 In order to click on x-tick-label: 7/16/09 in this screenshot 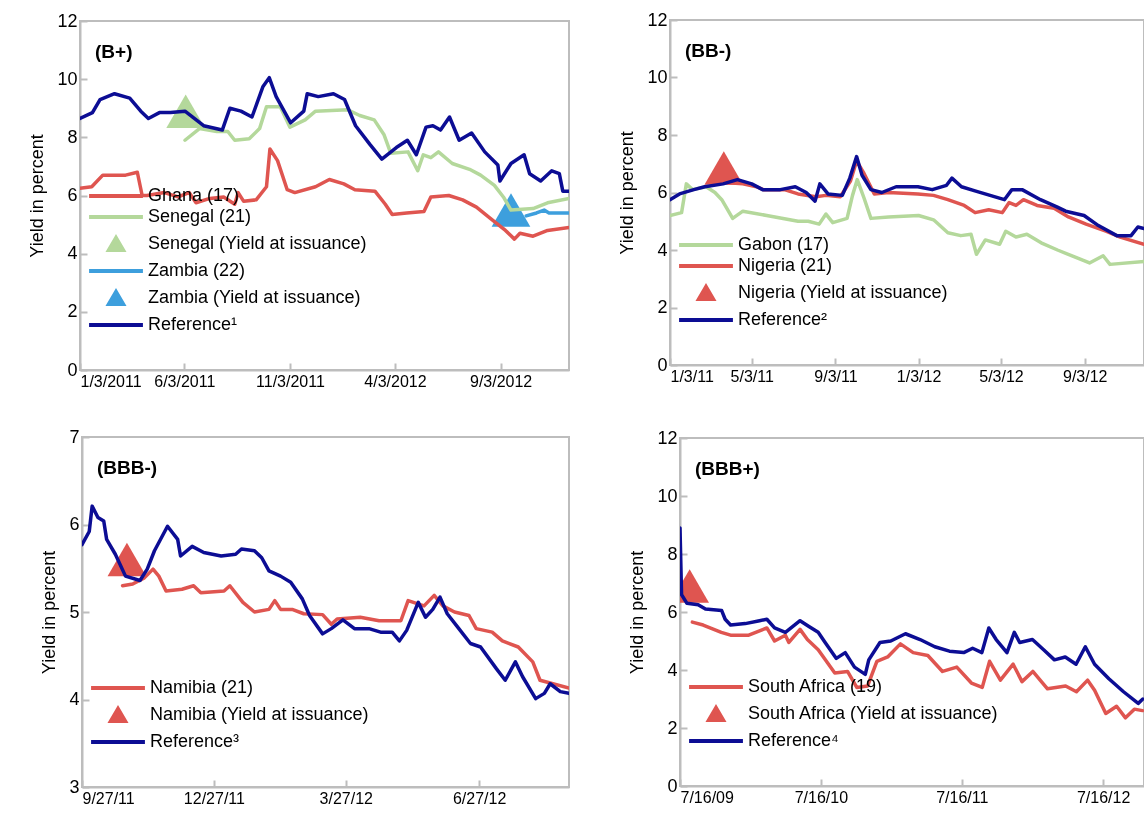, I will do `click(707, 797)`.